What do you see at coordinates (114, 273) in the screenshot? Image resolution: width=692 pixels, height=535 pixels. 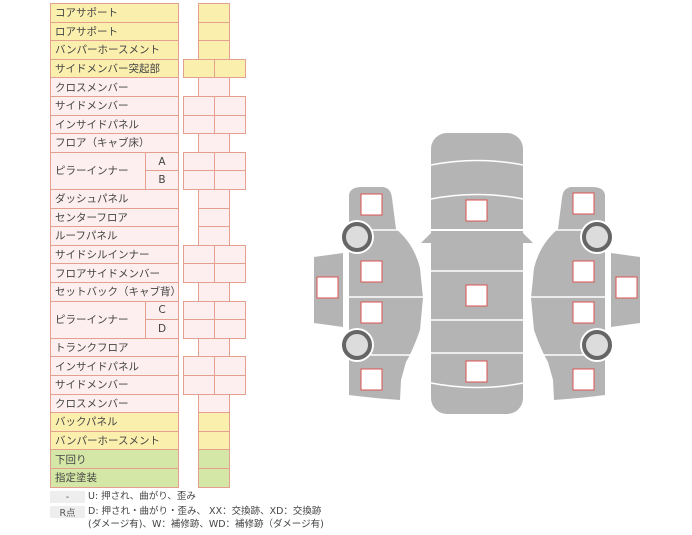 I see `row-label: フロアサイドメンバー` at bounding box center [114, 273].